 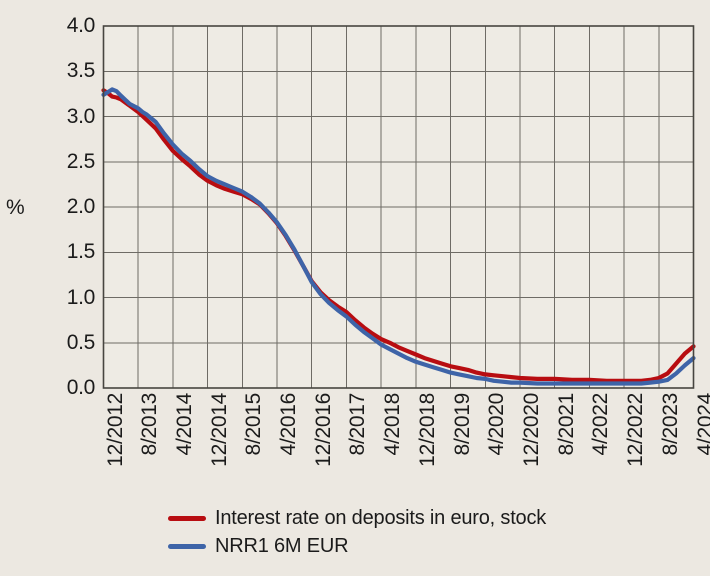 What do you see at coordinates (358, 424) in the screenshot?
I see `x-tick-label: 8/2017` at bounding box center [358, 424].